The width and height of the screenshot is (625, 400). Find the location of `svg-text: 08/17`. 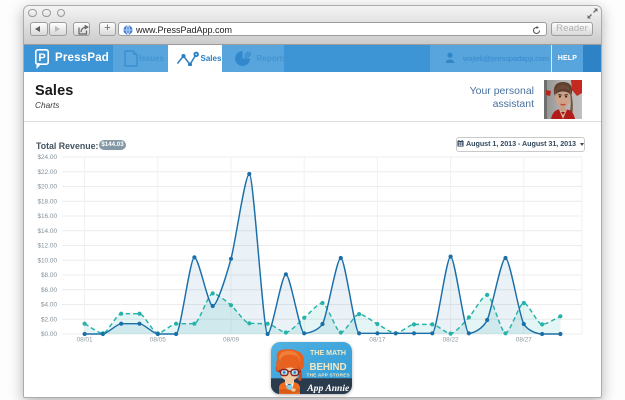

svg-text: 08/17 is located at coordinates (377, 340).